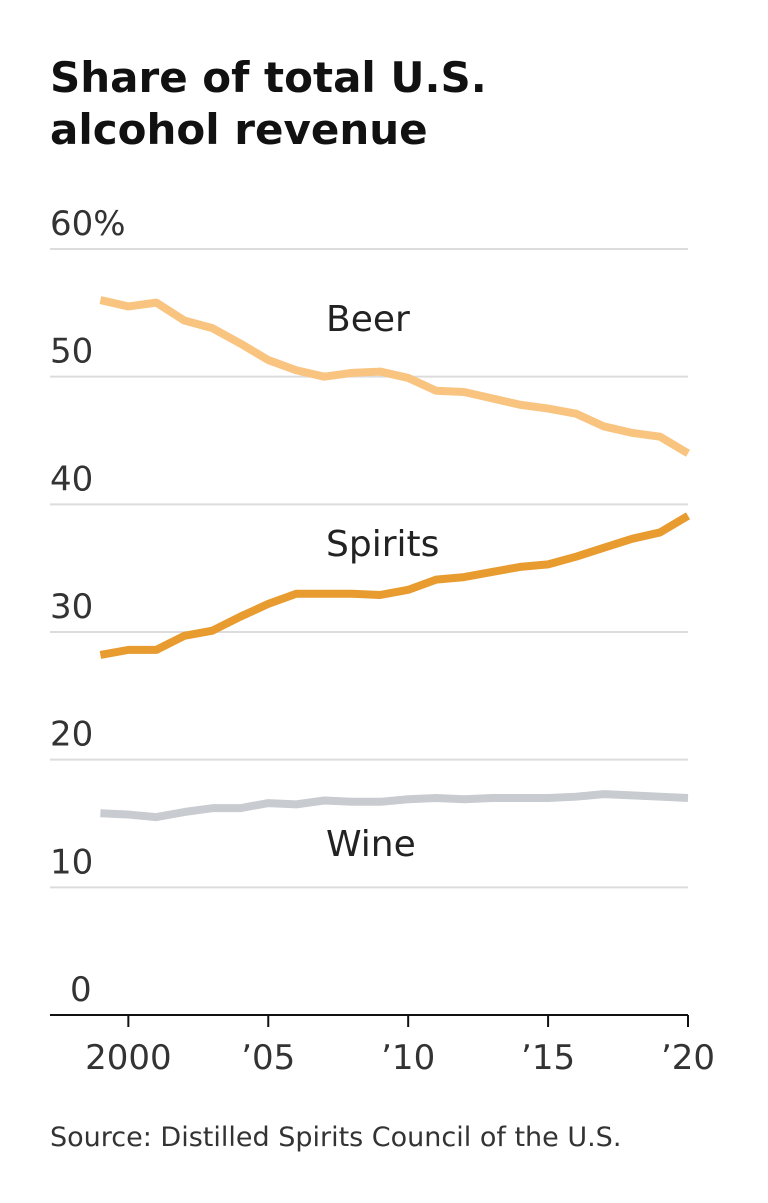 This screenshot has height=1203, width=768. What do you see at coordinates (128, 1058) in the screenshot?
I see `x-tick-label: 2000` at bounding box center [128, 1058].